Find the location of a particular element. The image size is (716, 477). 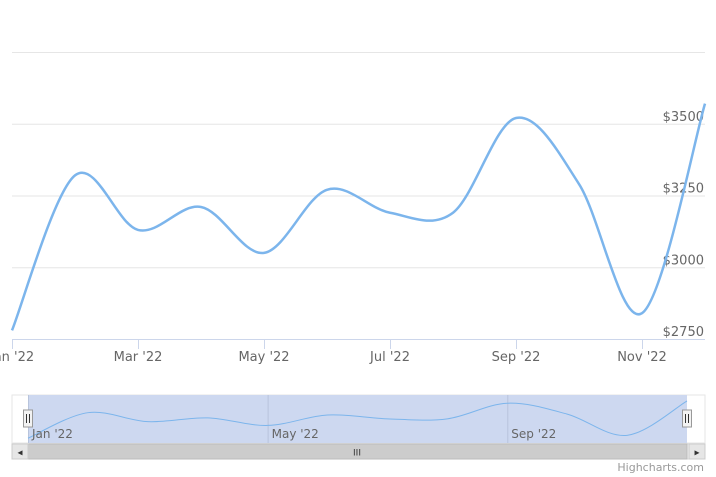

y-axis-labels: $2750$3000$3250$3500 is located at coordinates (683, 225).